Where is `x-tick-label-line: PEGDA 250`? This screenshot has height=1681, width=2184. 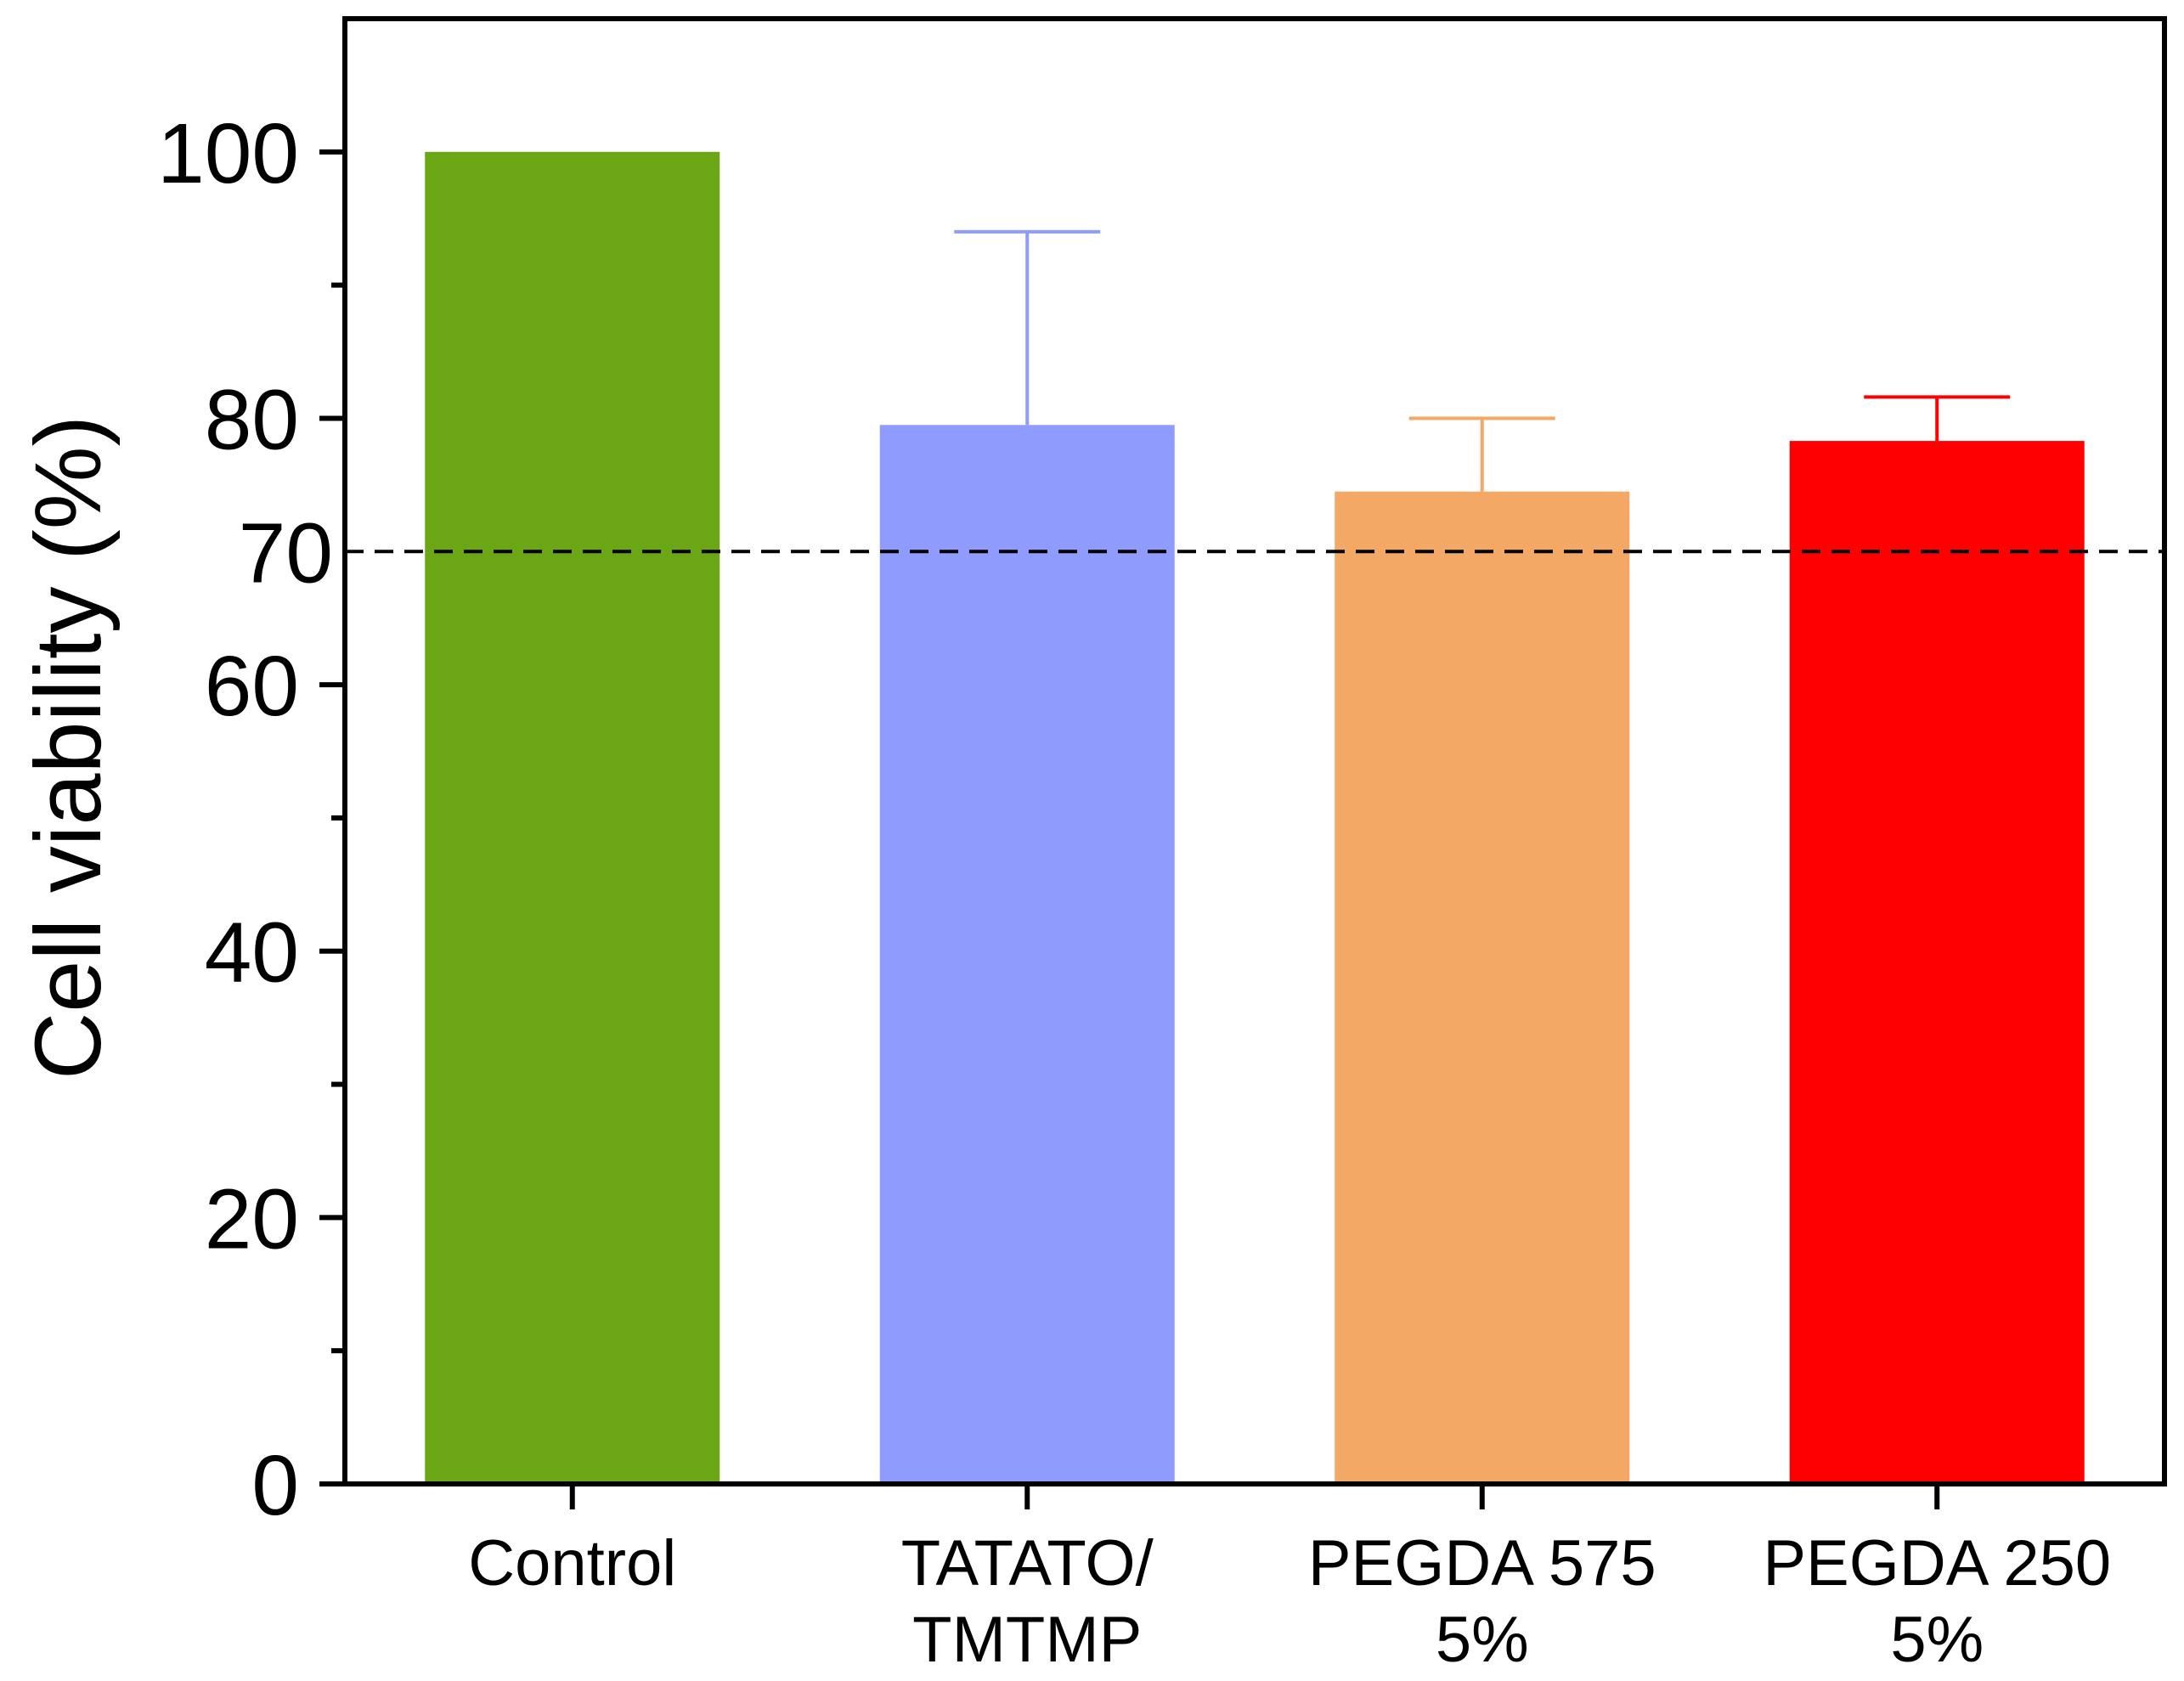
x-tick-label-line: PEGDA 250 is located at coordinates (1937, 1563).